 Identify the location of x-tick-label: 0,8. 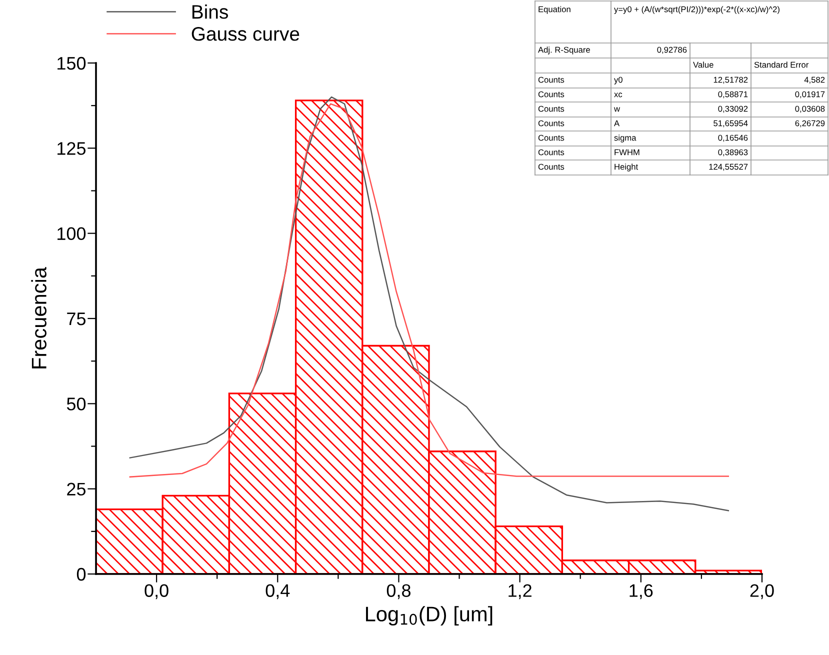
(398, 592).